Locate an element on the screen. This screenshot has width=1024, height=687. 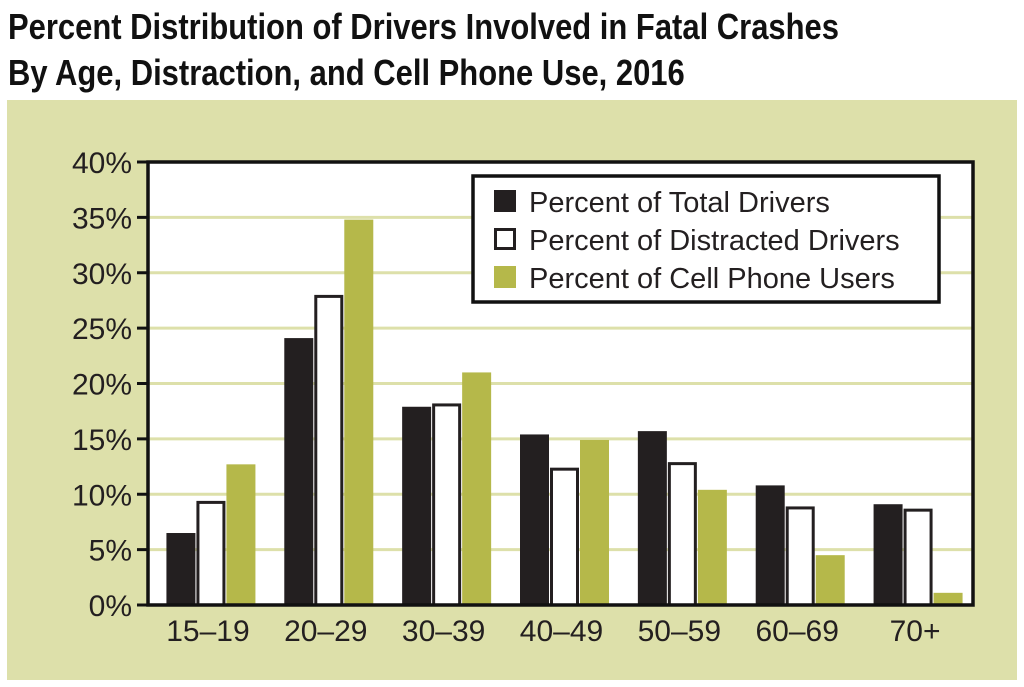
legend-swatch-total-drivers is located at coordinates (505, 201).